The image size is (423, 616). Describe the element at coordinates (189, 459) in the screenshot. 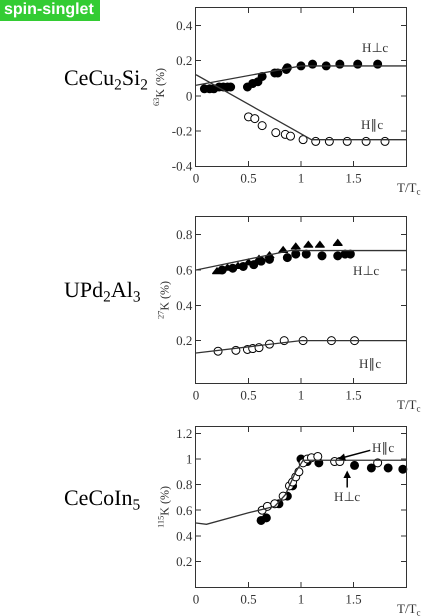

I see `y-tick-label: 1` at that location.